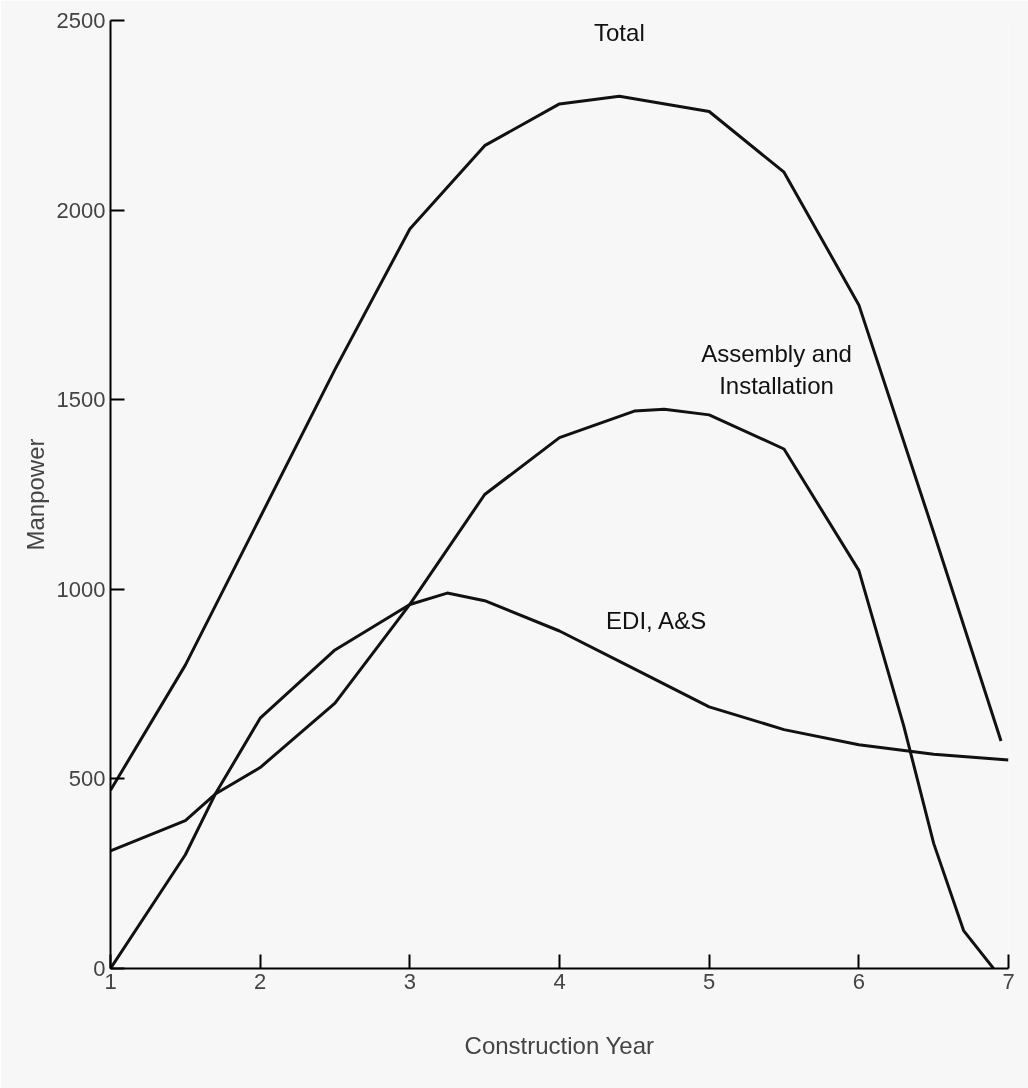 This screenshot has width=1028, height=1088. Describe the element at coordinates (656, 621) in the screenshot. I see `annotation: EDI, A&S` at that location.